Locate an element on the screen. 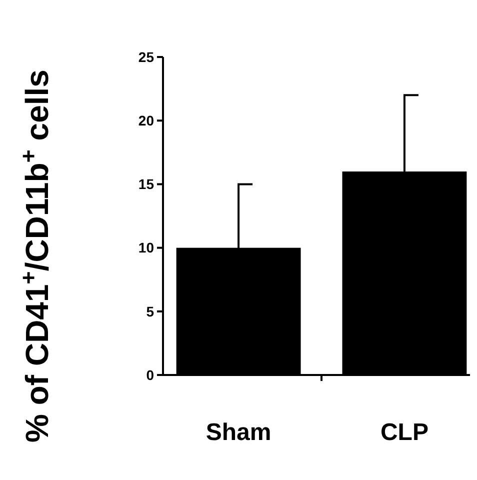  y-tick-label: 0 is located at coordinates (150, 374).